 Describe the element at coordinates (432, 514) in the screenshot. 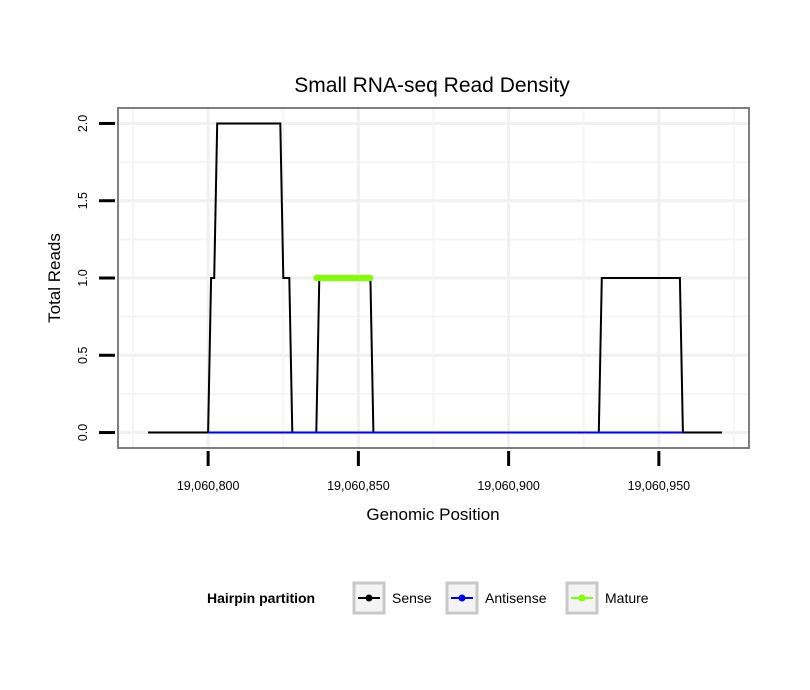

I see `x-axis-title: Genomic Position` at that location.